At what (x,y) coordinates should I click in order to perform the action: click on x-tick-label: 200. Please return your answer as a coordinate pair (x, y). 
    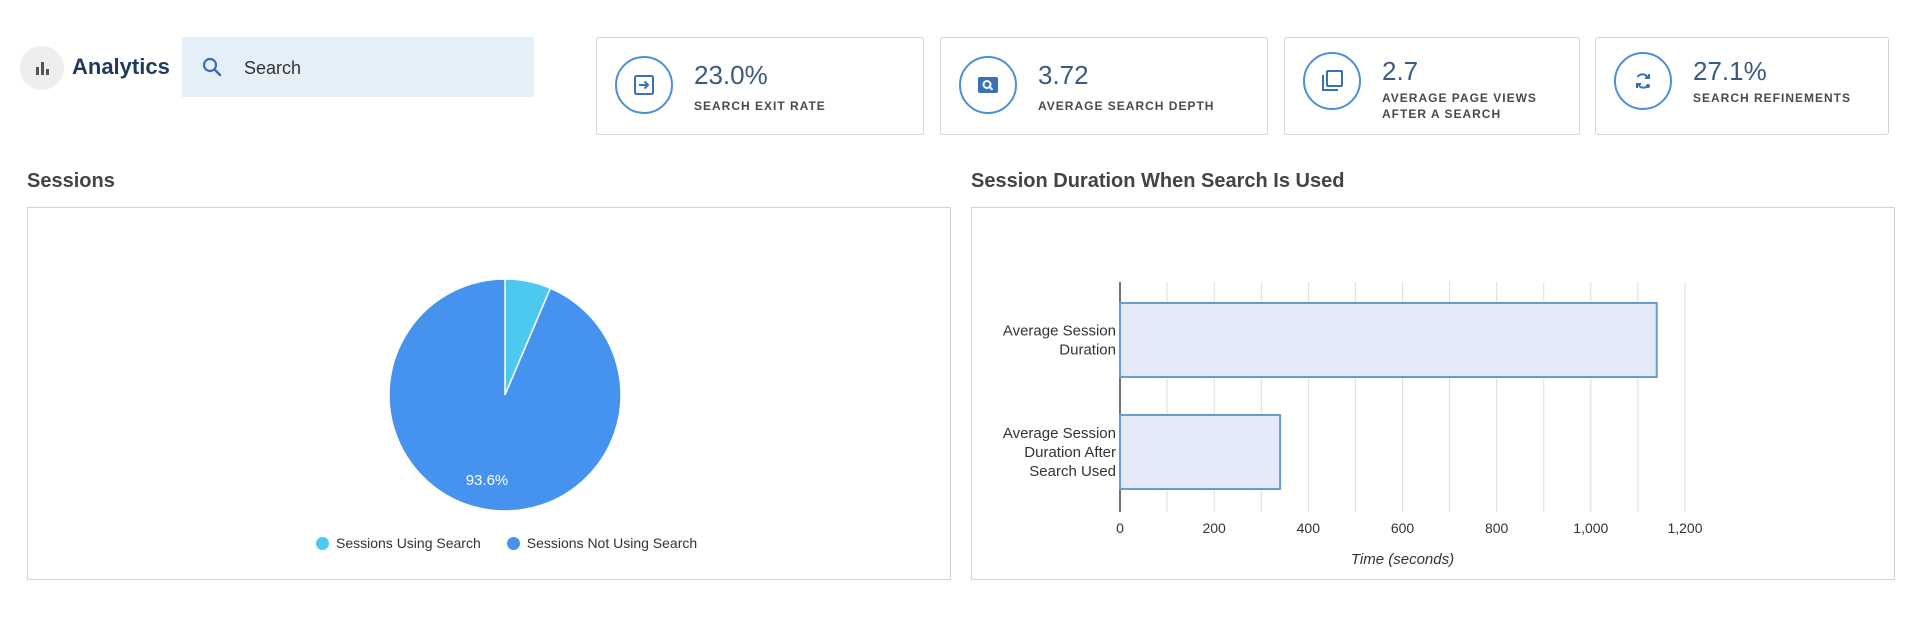
    Looking at the image, I should click on (1214, 528).